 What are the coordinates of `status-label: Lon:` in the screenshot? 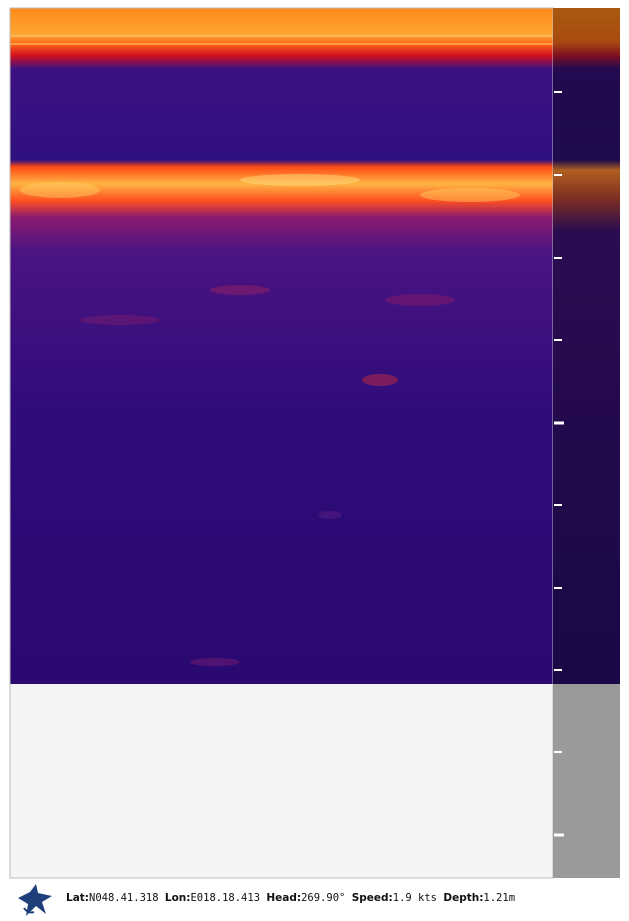 It's located at (177, 898).